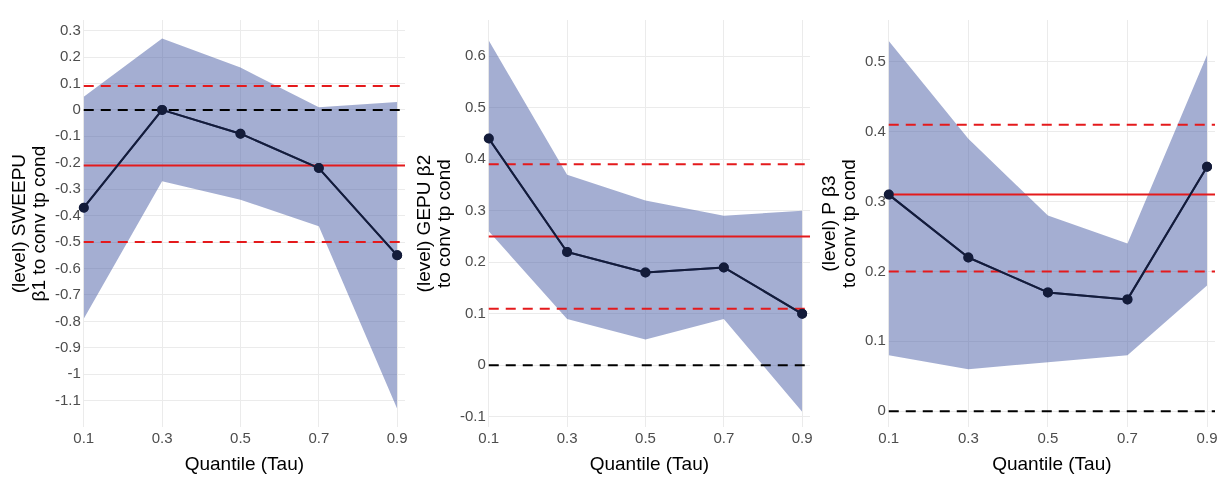  Describe the element at coordinates (67, 241) in the screenshot. I see `y-tick-label: -0.5` at that location.